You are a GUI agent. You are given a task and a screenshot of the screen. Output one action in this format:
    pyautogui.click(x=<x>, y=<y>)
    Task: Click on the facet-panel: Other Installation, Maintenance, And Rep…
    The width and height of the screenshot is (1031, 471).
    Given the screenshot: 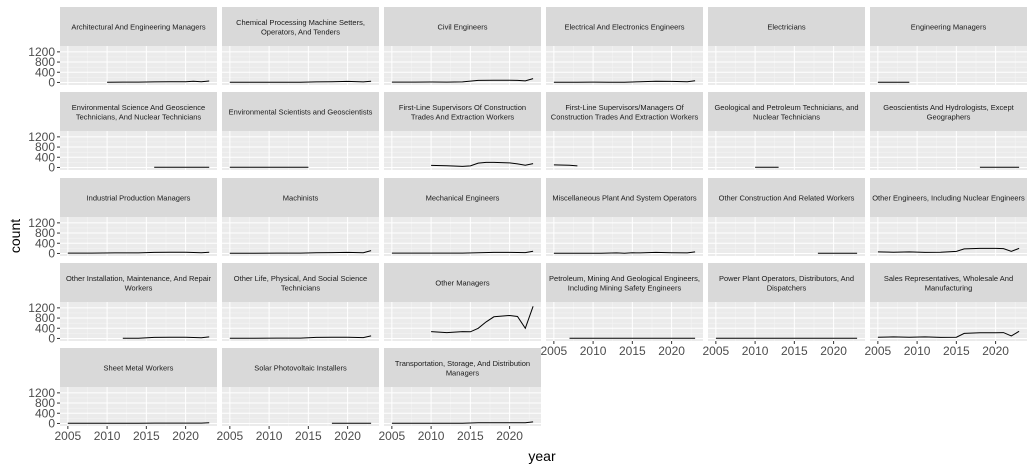 What is the action you would take?
    pyautogui.click(x=138, y=302)
    